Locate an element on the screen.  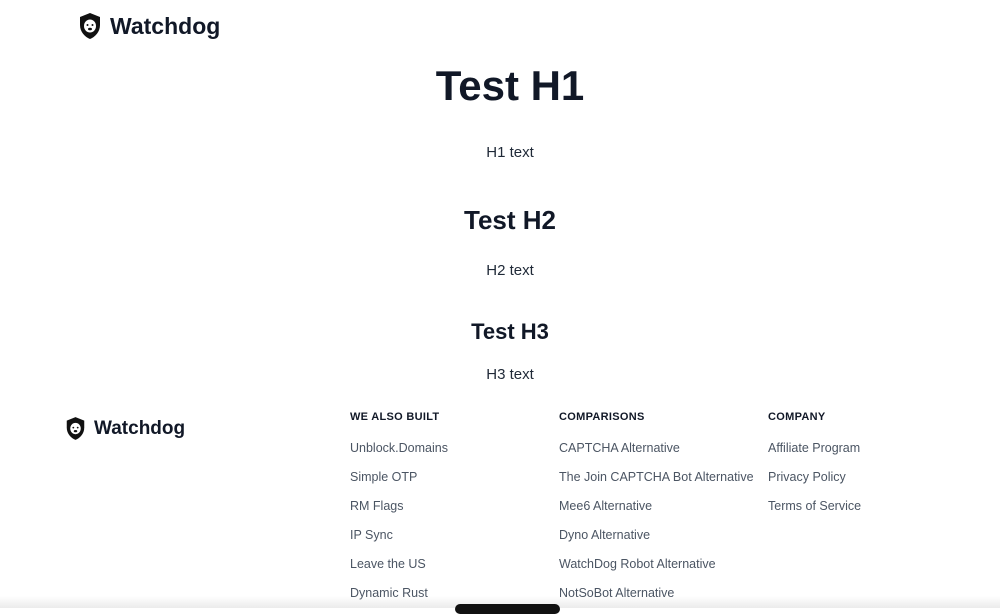
footer-link: Mee6 Alternative is located at coordinates (606, 506).